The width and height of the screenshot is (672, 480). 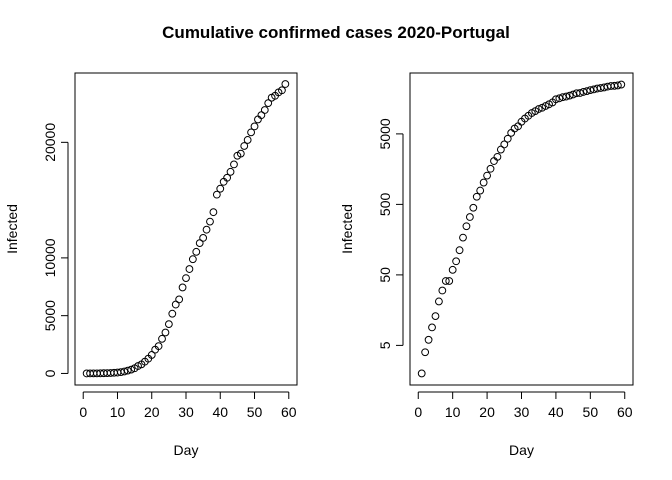 What do you see at coordinates (336, 32) in the screenshot?
I see `figure-title: Cumulative confirmed cases 2020-Portugal` at bounding box center [336, 32].